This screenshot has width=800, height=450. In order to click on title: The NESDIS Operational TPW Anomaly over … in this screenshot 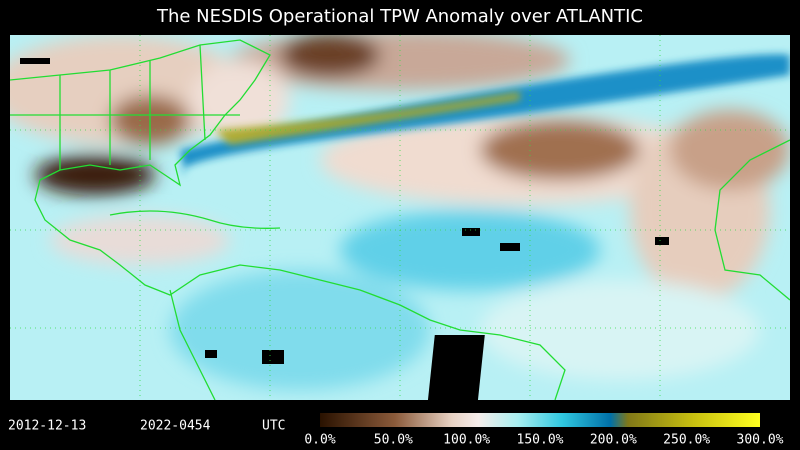, I will do `click(399, 16)`.